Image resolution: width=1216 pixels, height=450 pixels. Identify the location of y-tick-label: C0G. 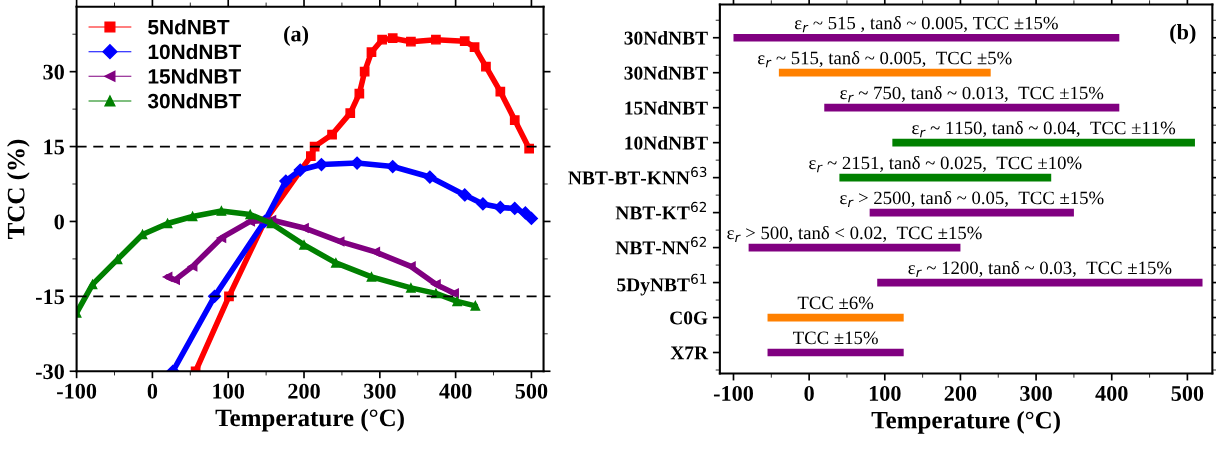
(689, 318).